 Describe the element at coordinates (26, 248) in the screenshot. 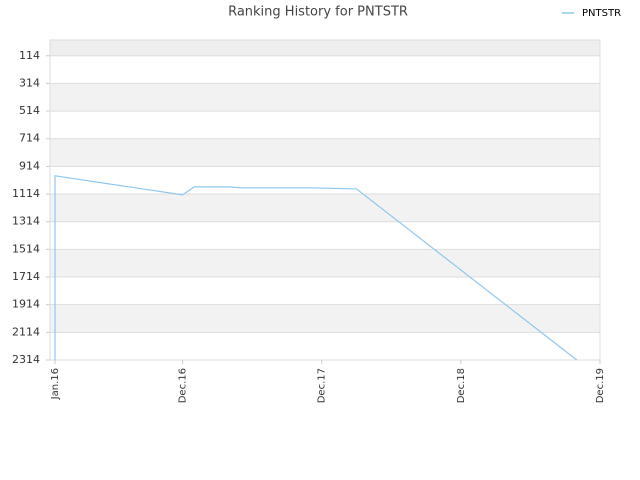

I see `y-tick-label: 1514` at that location.